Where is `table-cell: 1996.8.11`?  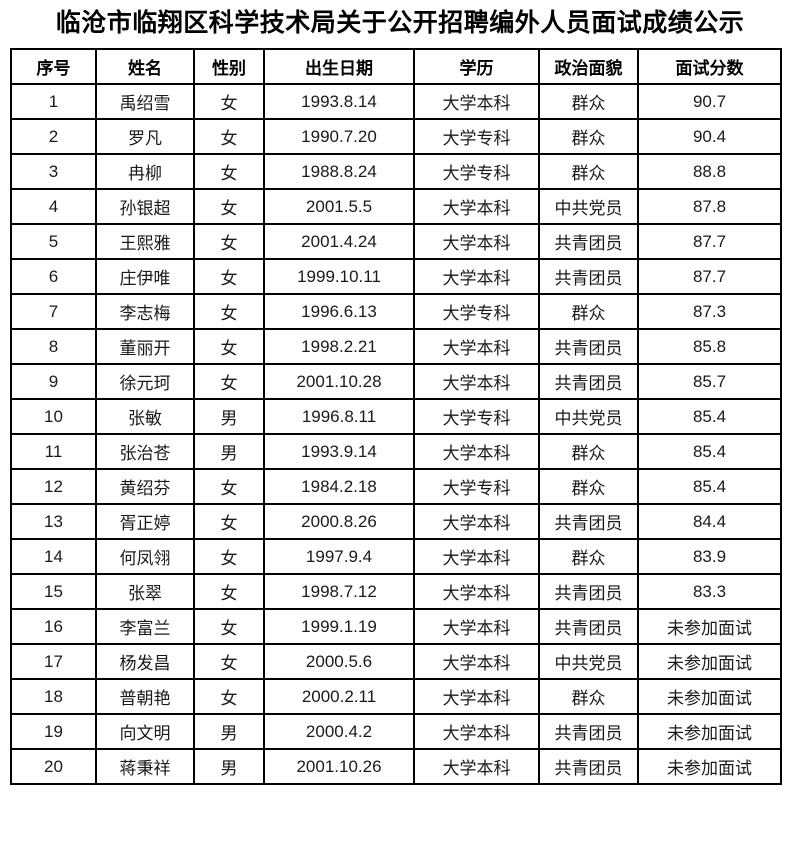
table-cell: 1996.8.11 is located at coordinates (339, 416).